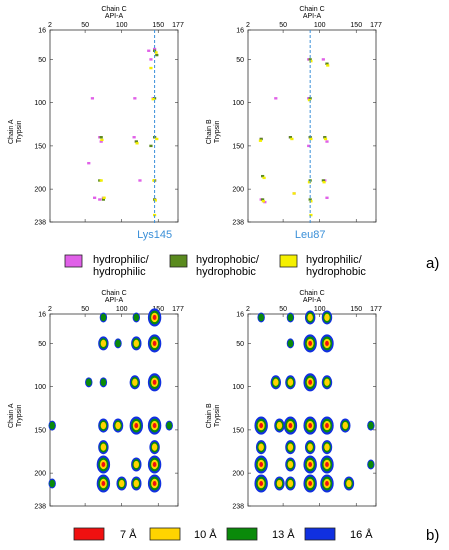 Image resolution: width=449 pixels, height=550 pixels. Describe the element at coordinates (114, 126) in the screenshot. I see `plot-frame` at that location.